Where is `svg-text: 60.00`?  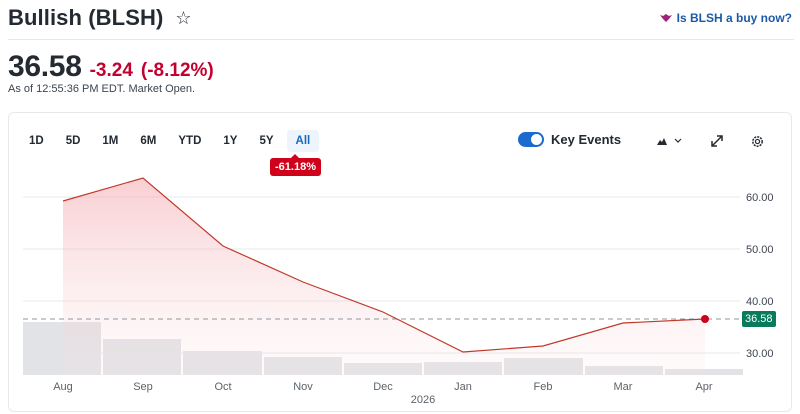 svg-text: 60.00 is located at coordinates (760, 198).